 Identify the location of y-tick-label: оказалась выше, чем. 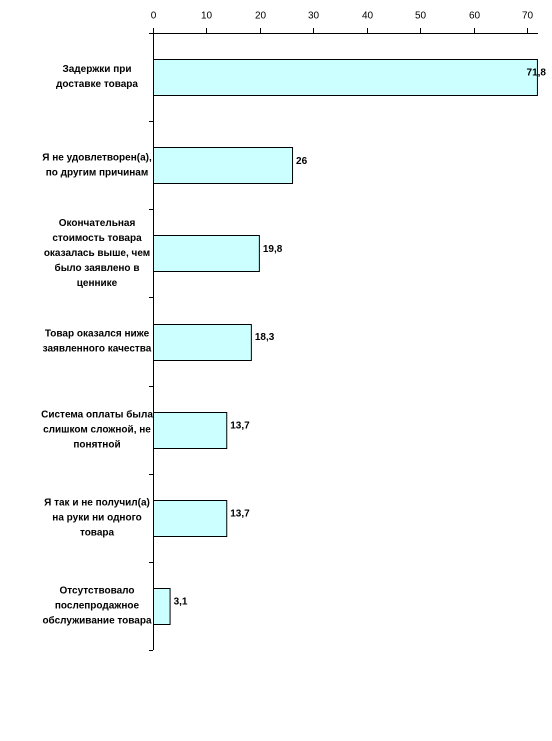
(97, 253).